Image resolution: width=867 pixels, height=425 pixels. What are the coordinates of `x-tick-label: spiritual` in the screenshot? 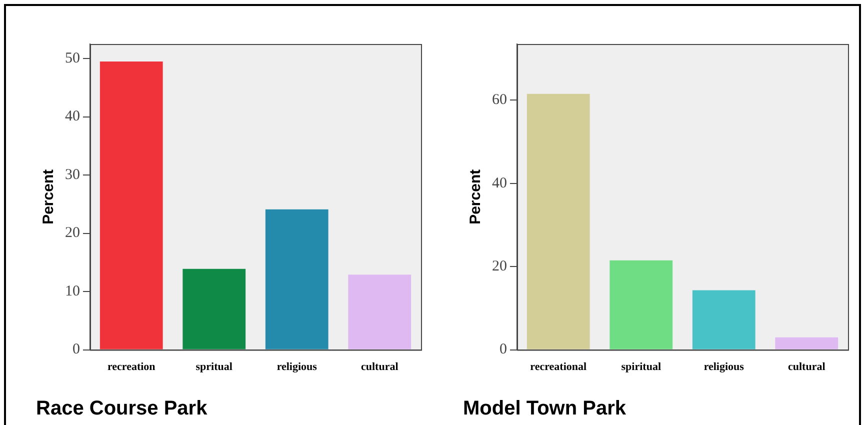 It's located at (641, 367).